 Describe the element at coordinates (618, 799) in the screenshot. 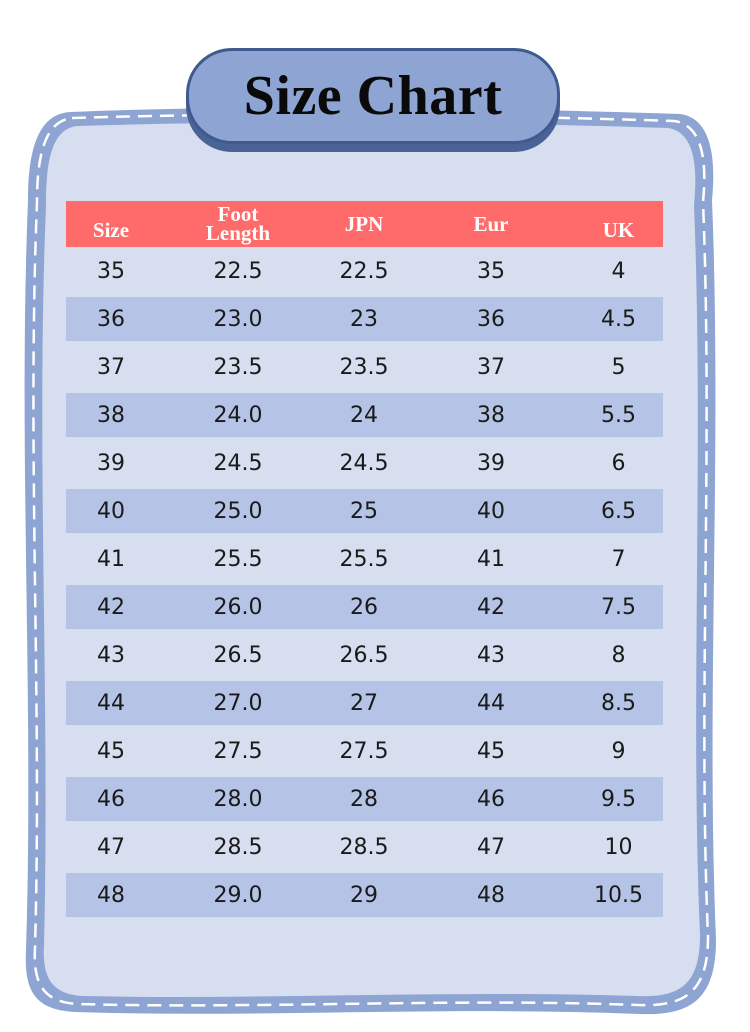

I see `cell-uk: 9.5` at that location.